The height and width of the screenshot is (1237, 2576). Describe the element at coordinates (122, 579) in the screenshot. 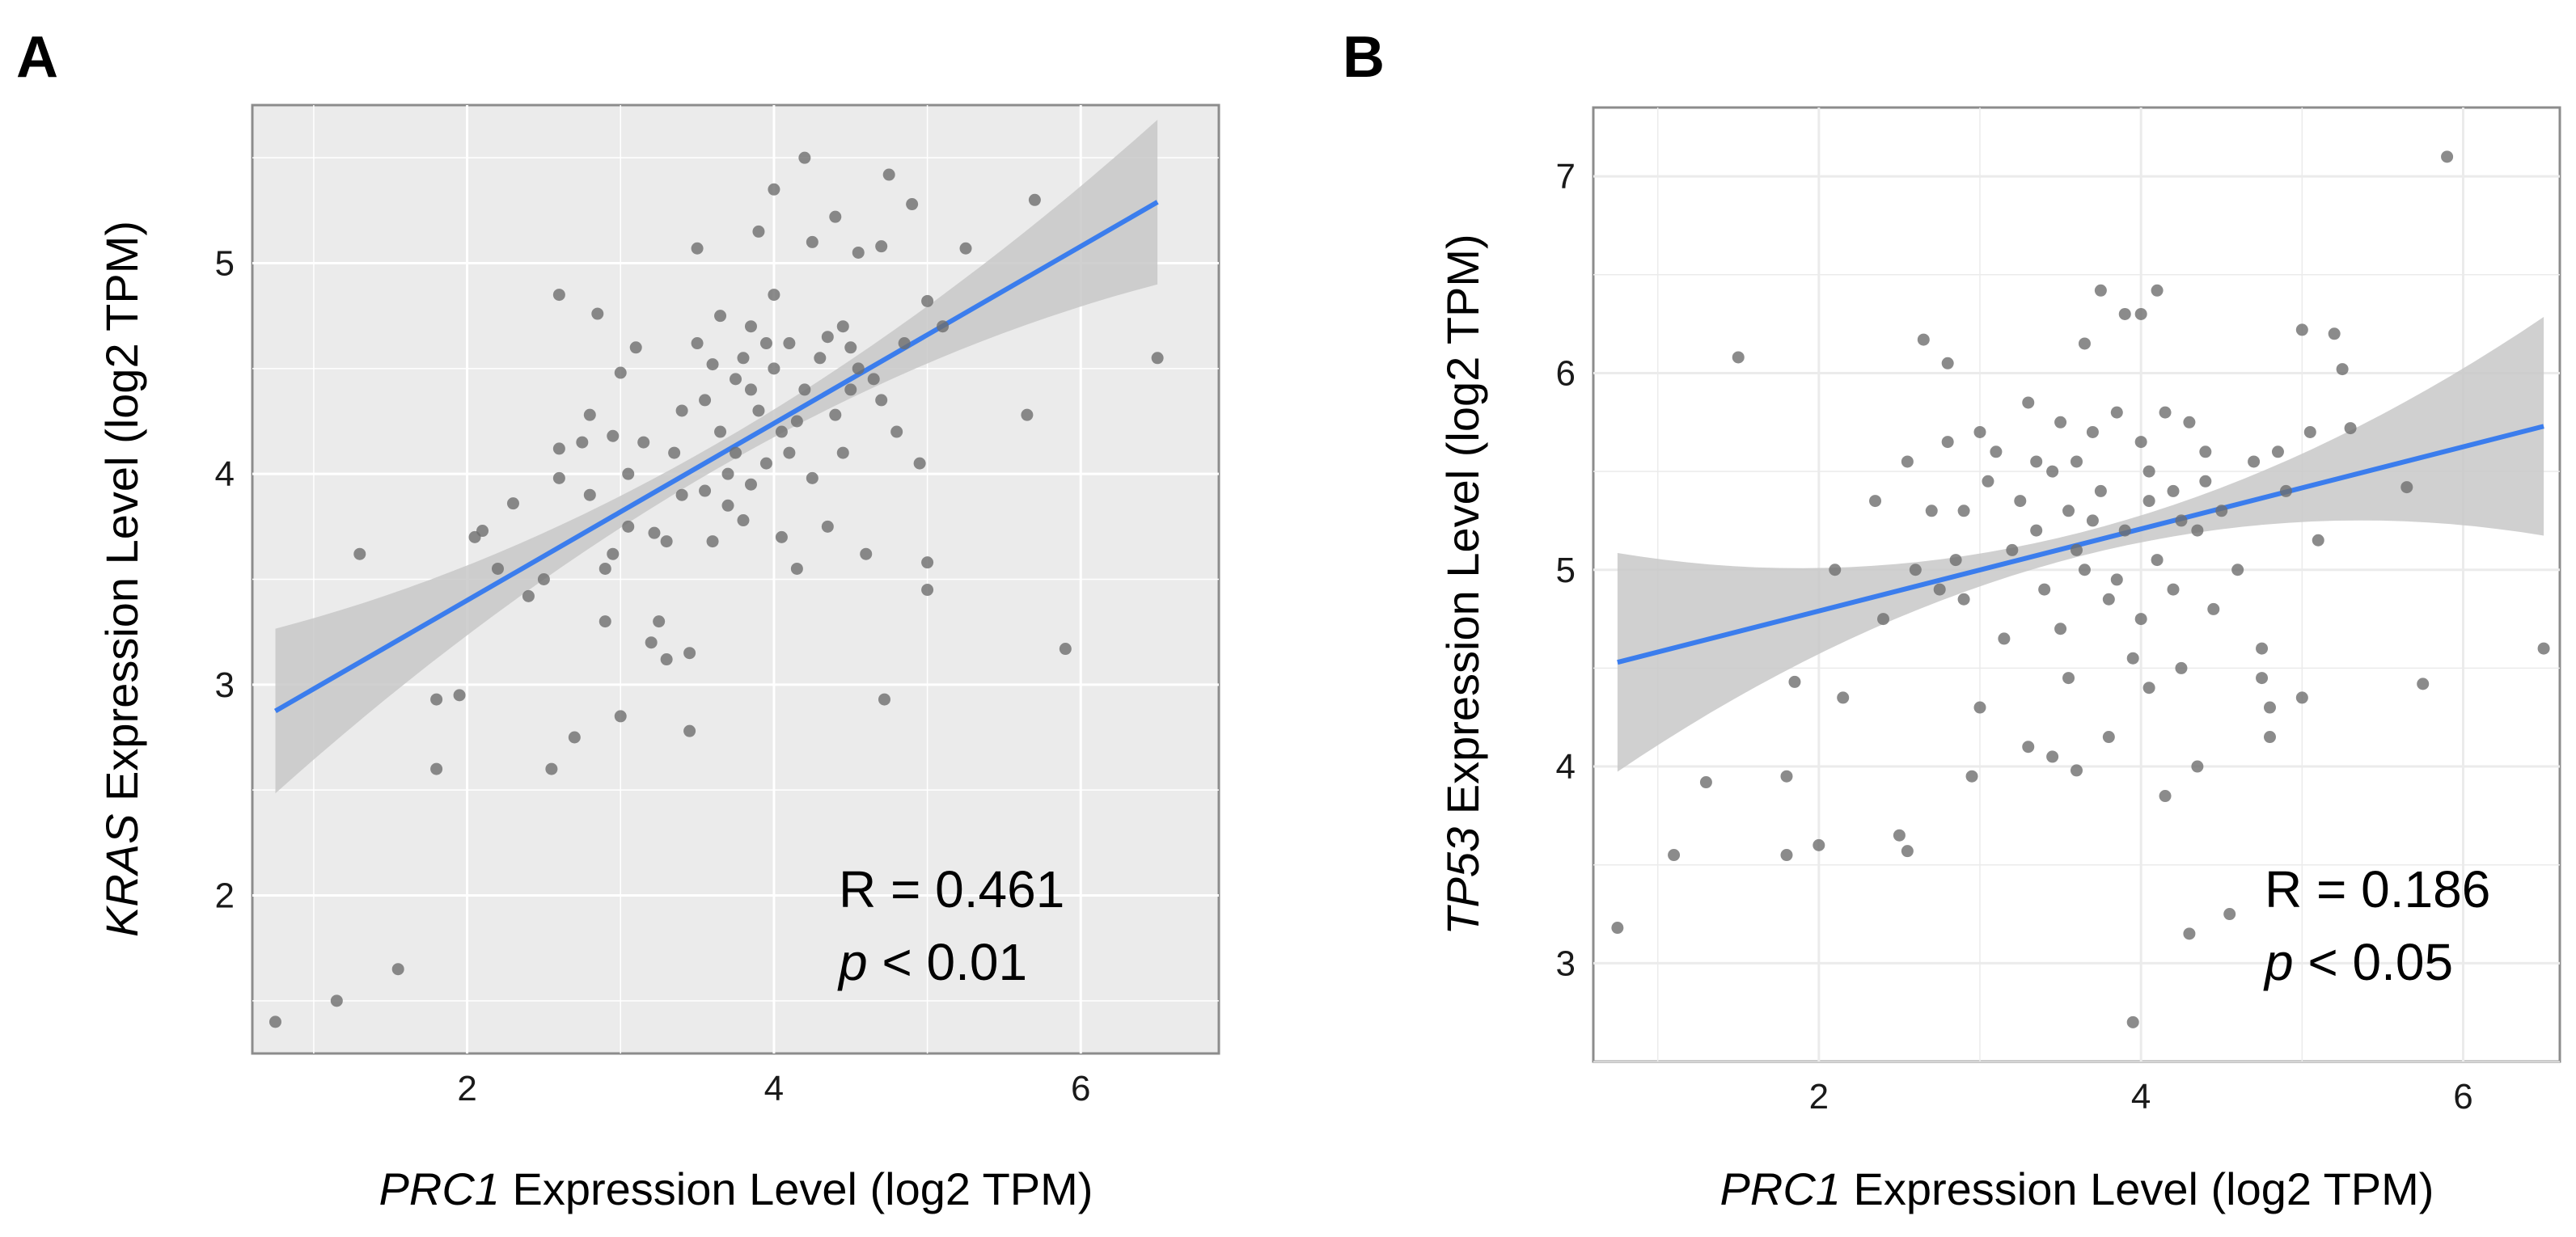

I see `panel-a-y-axis-title: KRAS Expression Level (log2 TPM)` at that location.